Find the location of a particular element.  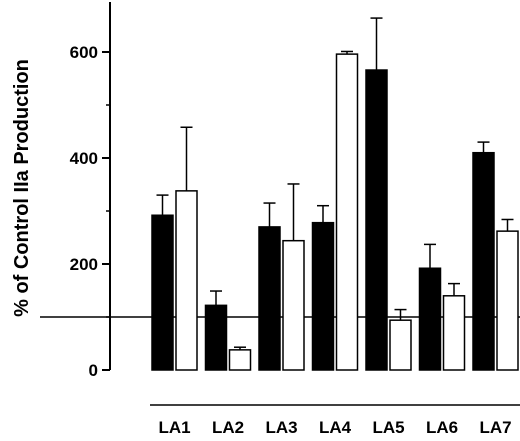

x-tick-label: LA7 is located at coordinates (495, 427).